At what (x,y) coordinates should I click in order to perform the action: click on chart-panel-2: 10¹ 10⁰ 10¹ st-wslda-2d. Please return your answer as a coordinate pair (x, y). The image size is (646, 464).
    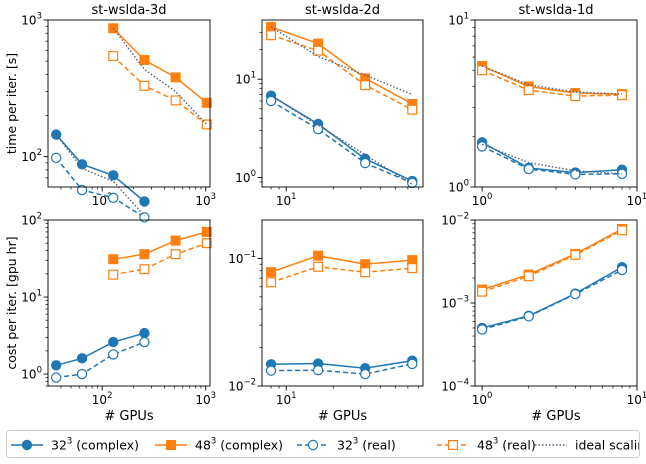
    Looking at the image, I should click on (329, 105).